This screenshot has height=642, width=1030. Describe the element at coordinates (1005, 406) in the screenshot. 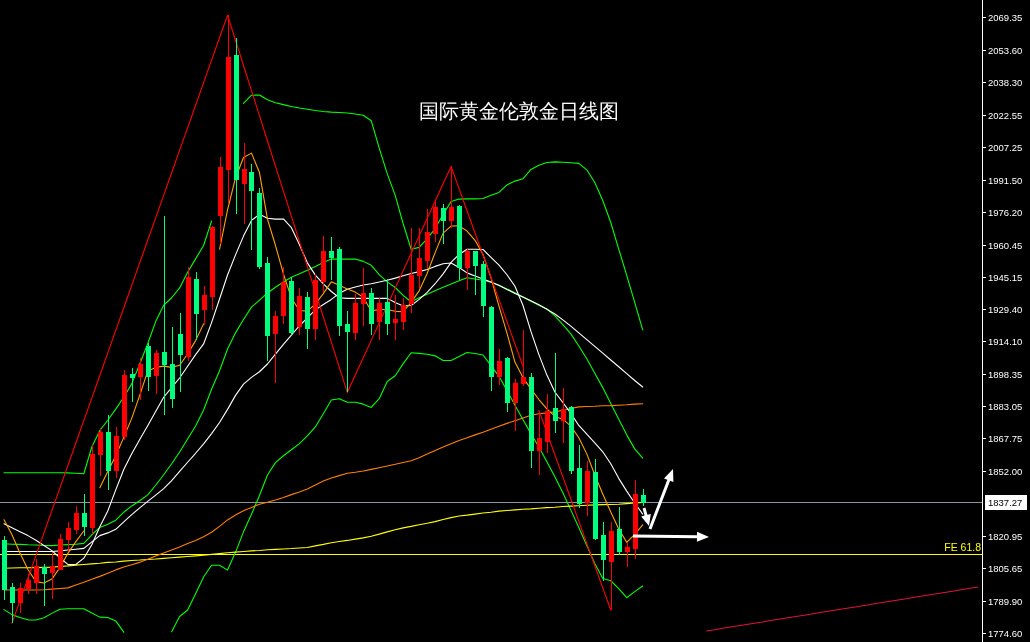

I see `y-tick-label: 1883.05` at that location.